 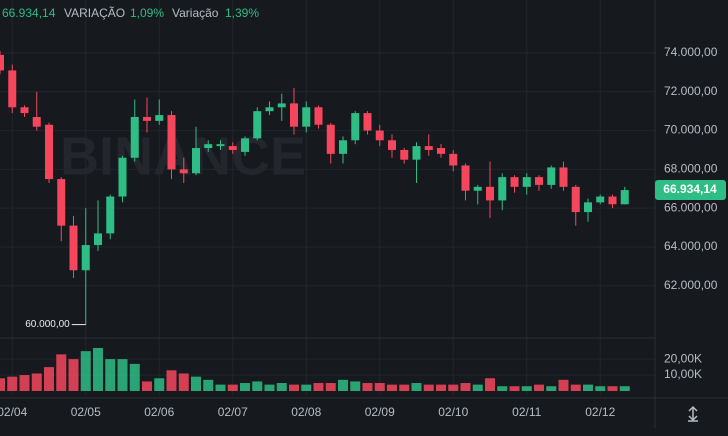 I want to click on x-tick-label: 02/11, so click(x=526, y=412).